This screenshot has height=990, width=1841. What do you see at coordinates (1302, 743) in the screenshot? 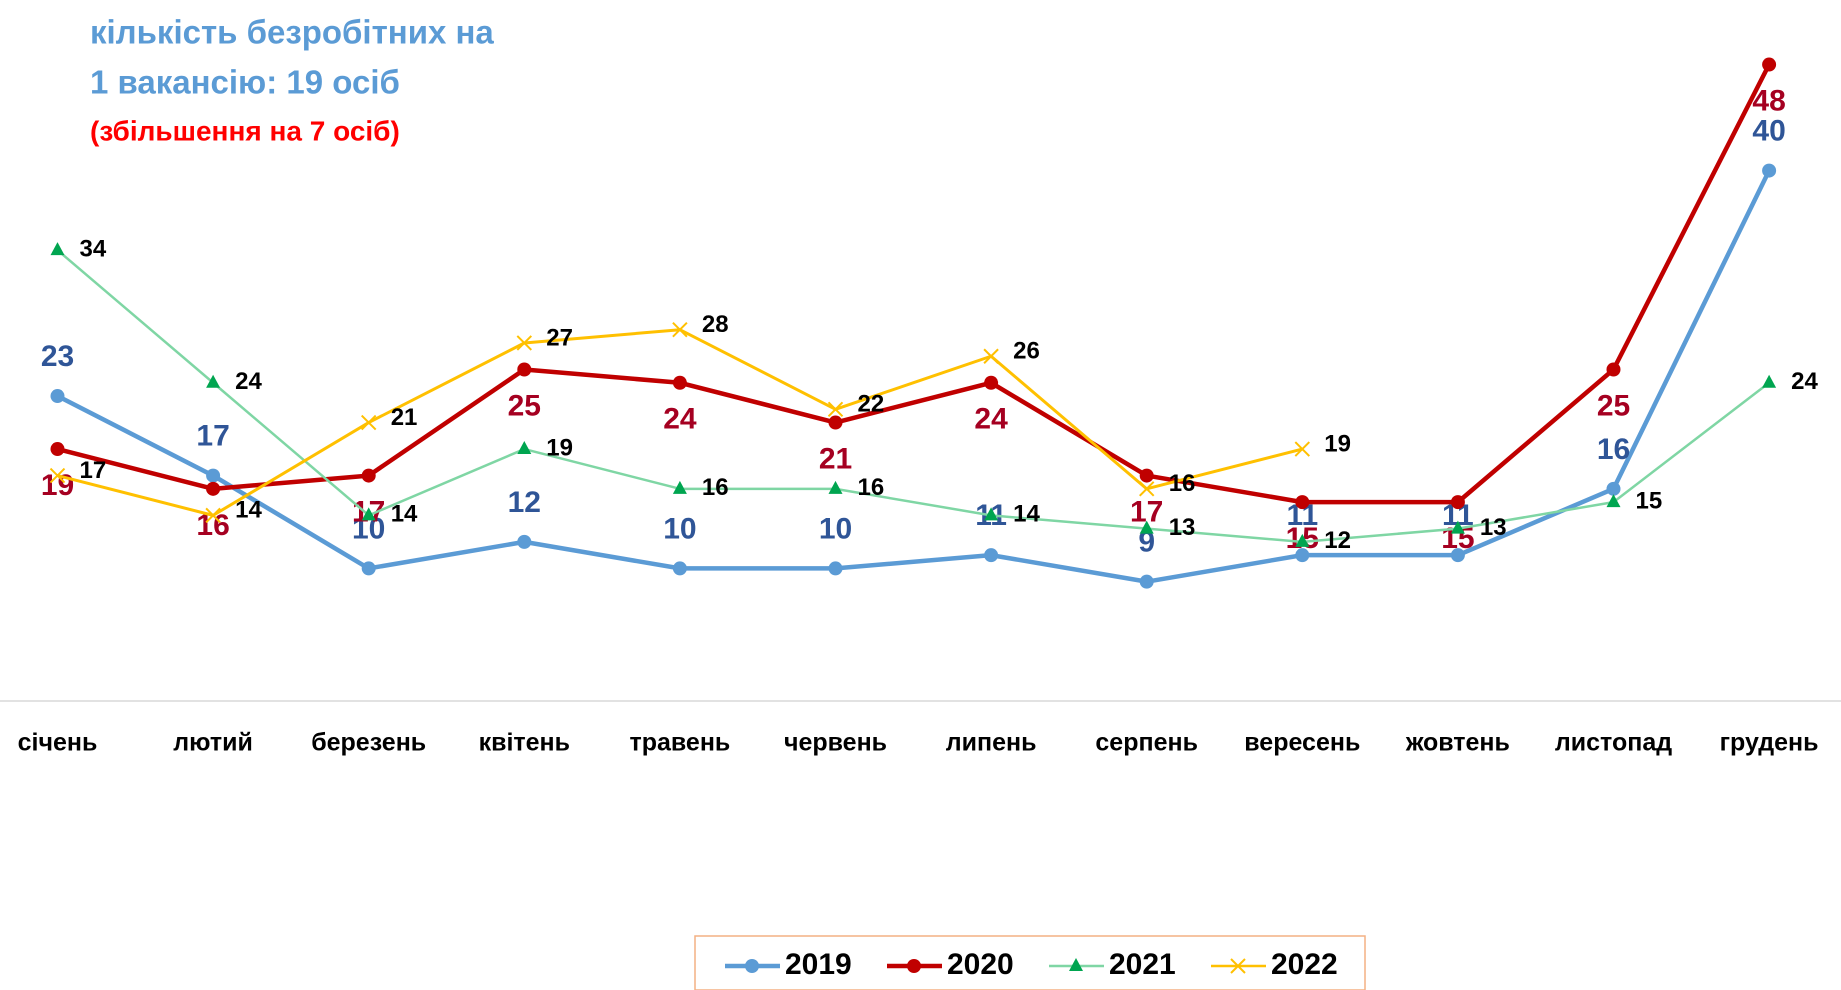
I see `x-tick-label: вересень` at bounding box center [1302, 743].